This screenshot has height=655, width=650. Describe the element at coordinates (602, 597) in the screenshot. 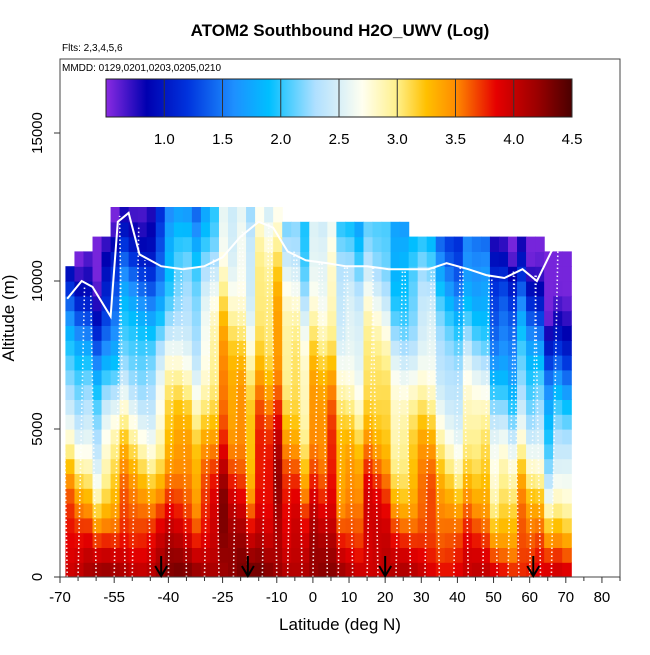

I see `x-tick-label: 80` at that location.